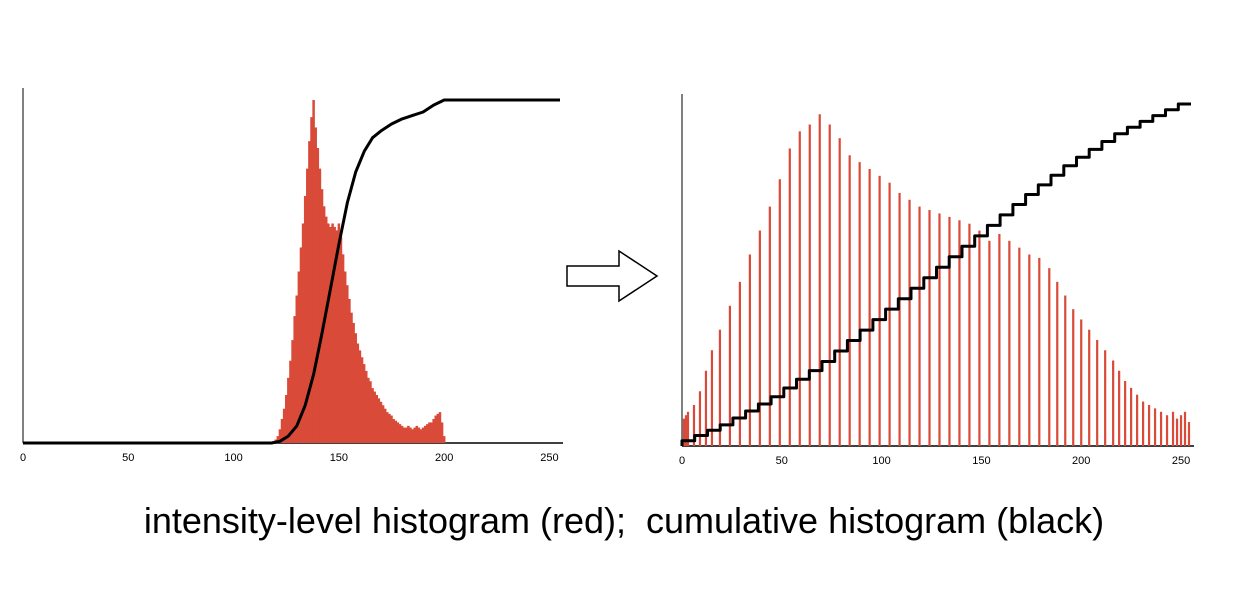  Describe the element at coordinates (981, 461) in the screenshot. I see `x-tick-label: 150` at that location.